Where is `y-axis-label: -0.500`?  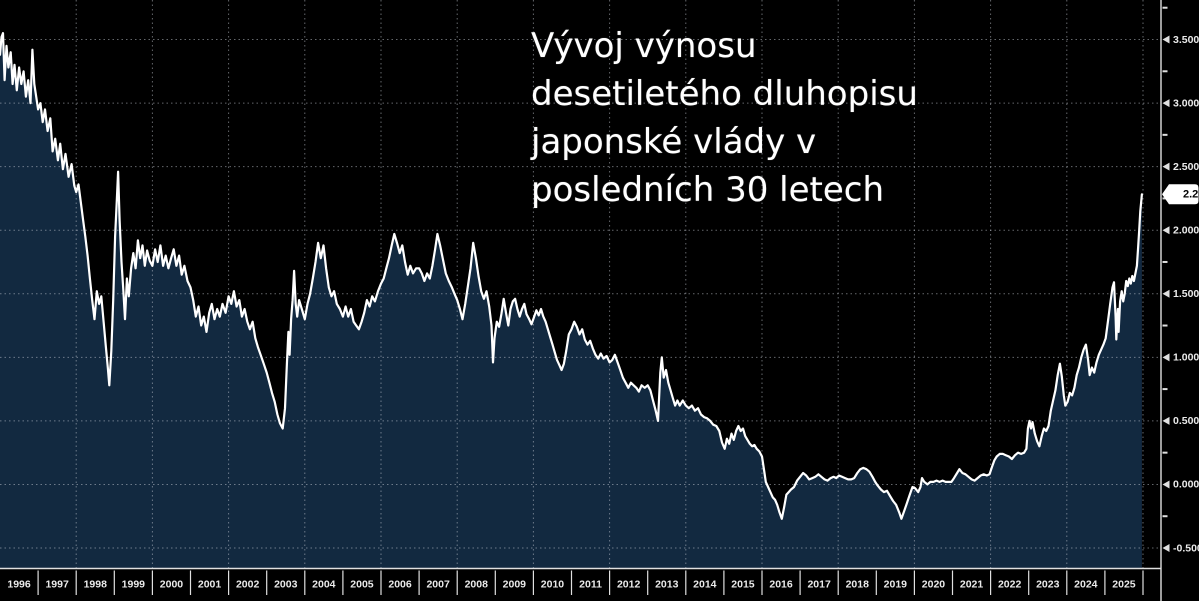
y-axis-label: -0.500 is located at coordinates (1186, 548).